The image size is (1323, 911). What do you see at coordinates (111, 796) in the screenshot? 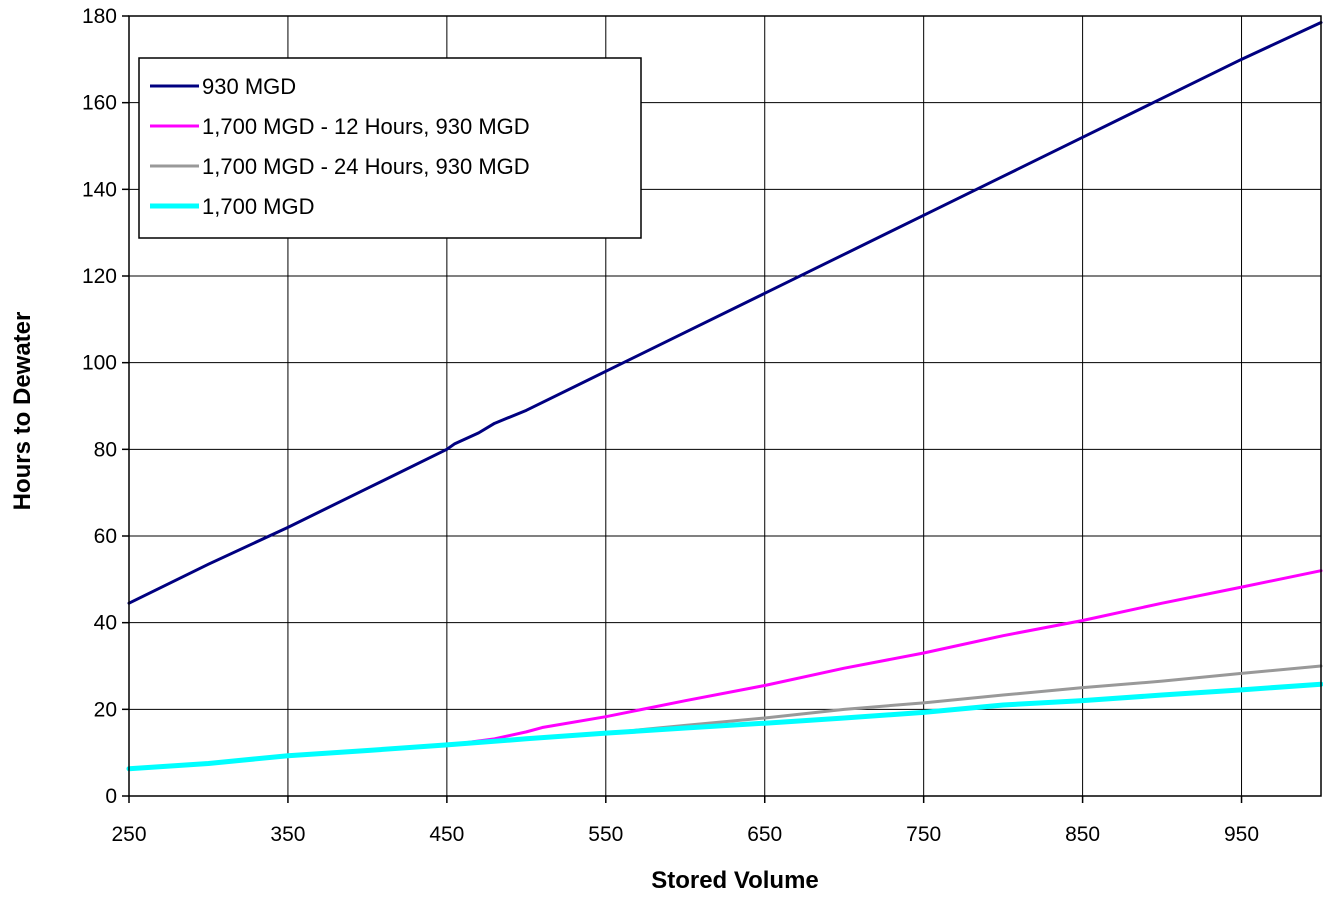
I see `y-tick-label: 0` at bounding box center [111, 796].